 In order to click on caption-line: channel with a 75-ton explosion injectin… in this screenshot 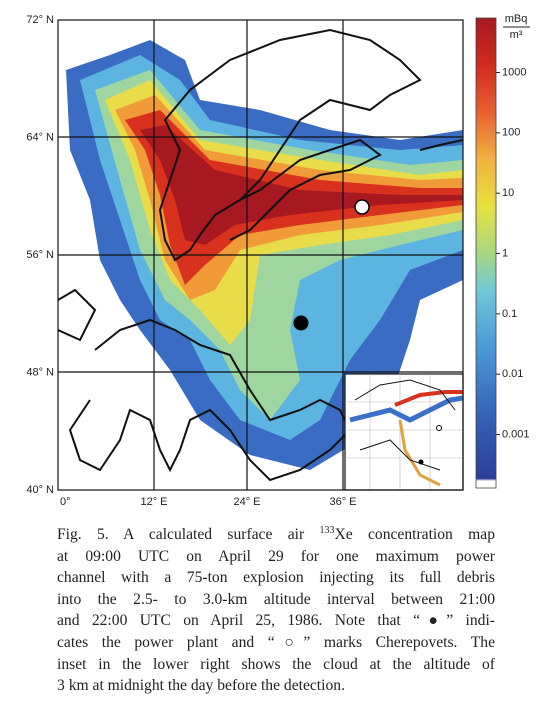, I will do `click(276, 578)`.